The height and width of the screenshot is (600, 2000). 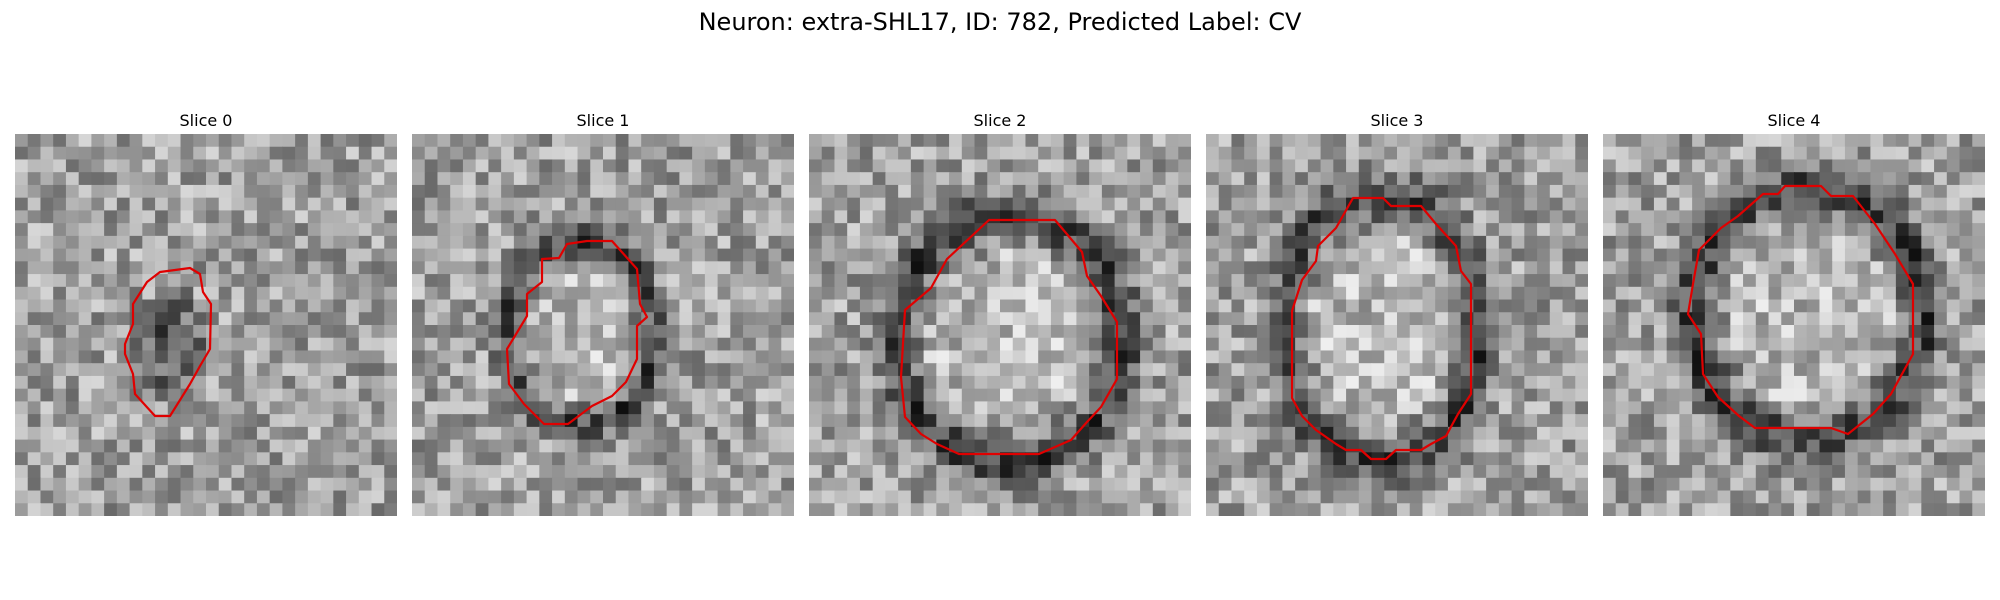 I want to click on slice-panel-3: Slice 3, so click(x=1397, y=312).